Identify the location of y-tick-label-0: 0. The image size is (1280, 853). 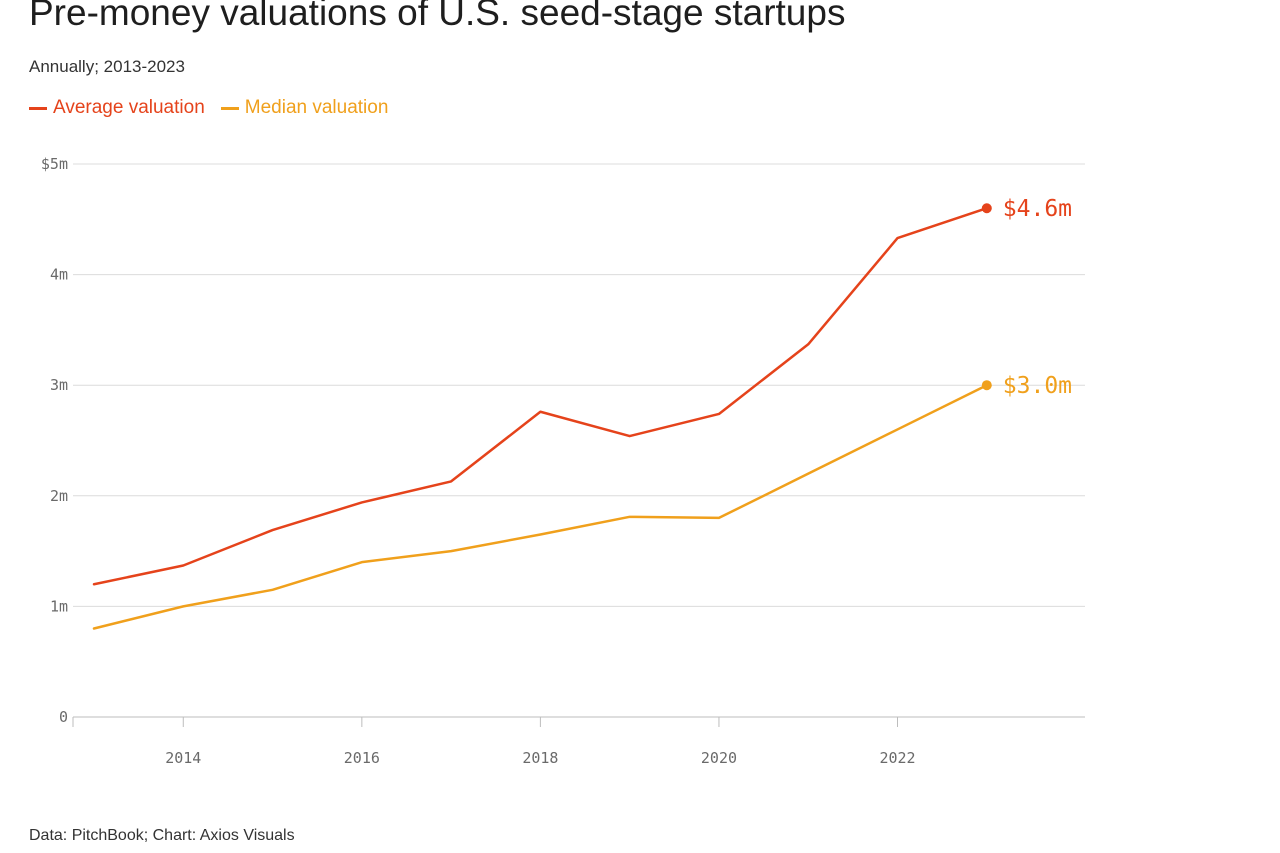
(63, 717).